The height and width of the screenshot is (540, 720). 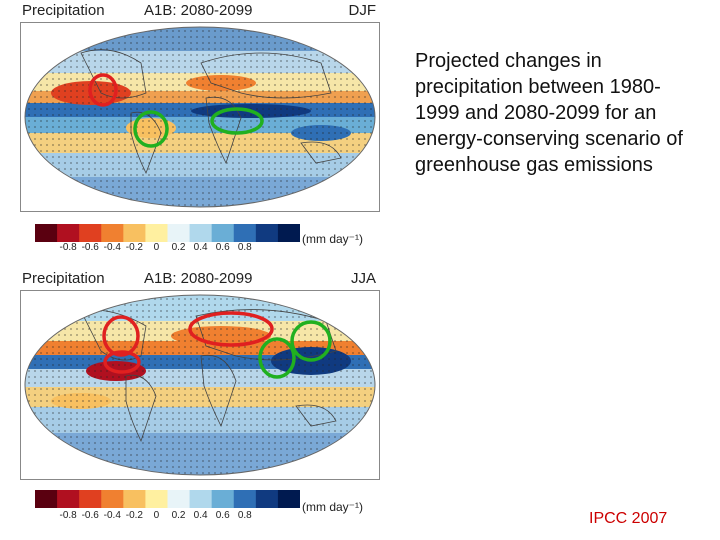 I want to click on jja-season-label: JJA, so click(x=363, y=278).